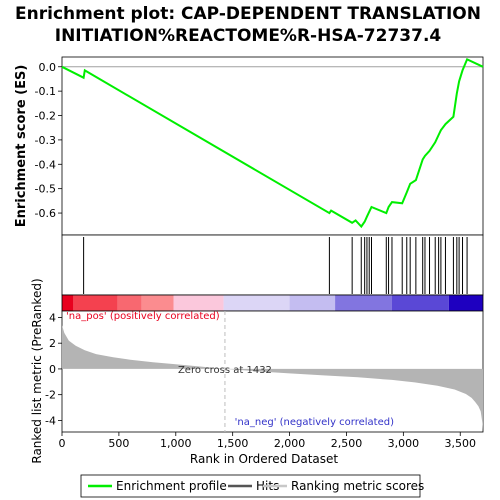  What do you see at coordinates (275, 265) in the screenshot?
I see `hit-lines` at bounding box center [275, 265].